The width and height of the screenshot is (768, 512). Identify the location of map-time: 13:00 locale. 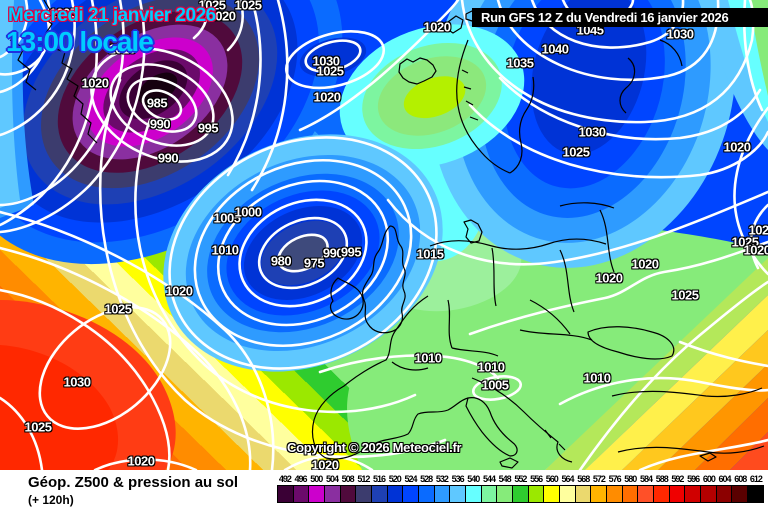
(80, 41).